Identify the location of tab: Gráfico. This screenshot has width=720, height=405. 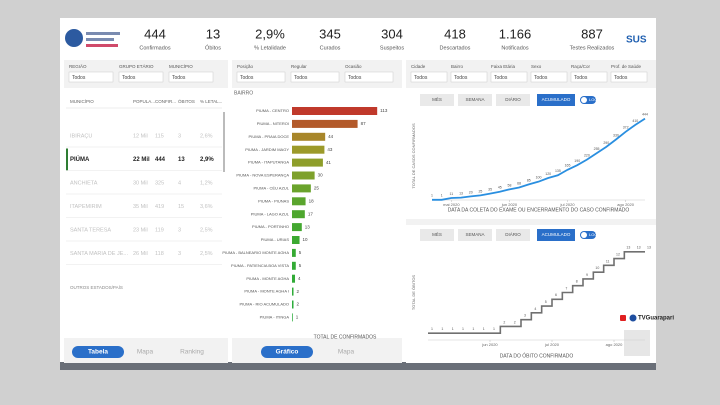
(287, 352).